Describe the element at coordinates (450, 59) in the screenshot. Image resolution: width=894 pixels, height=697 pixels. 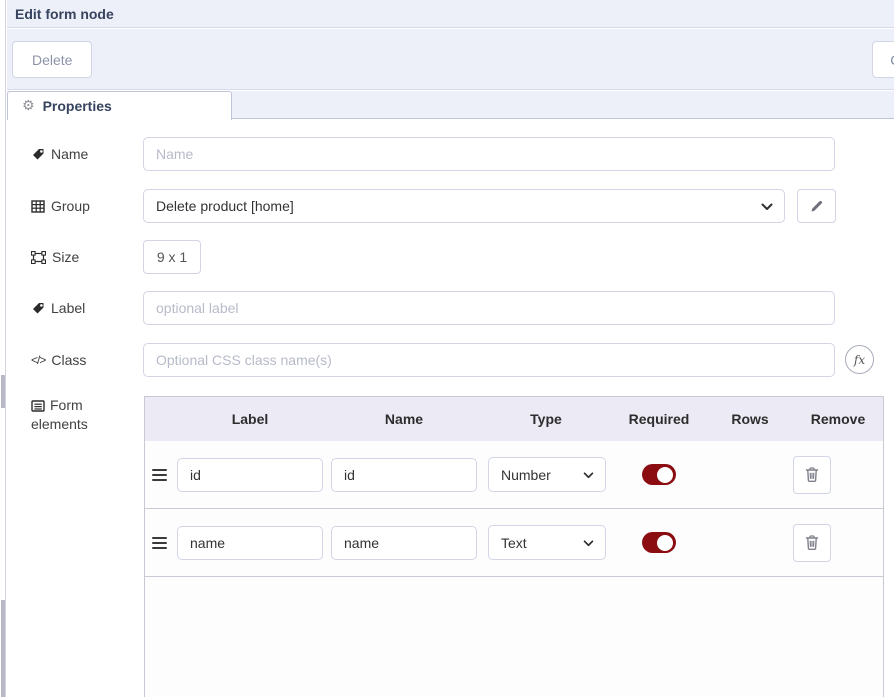
I see `dialog-toolbar: Delete Cancel` at that location.